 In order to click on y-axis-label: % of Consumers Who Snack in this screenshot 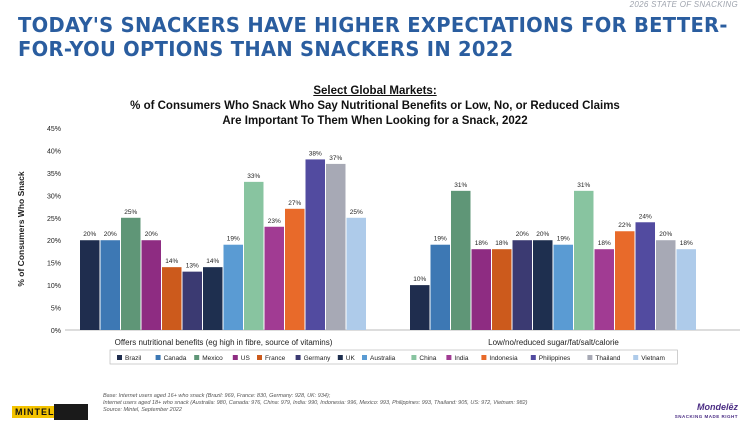, I will do `click(21, 229)`.